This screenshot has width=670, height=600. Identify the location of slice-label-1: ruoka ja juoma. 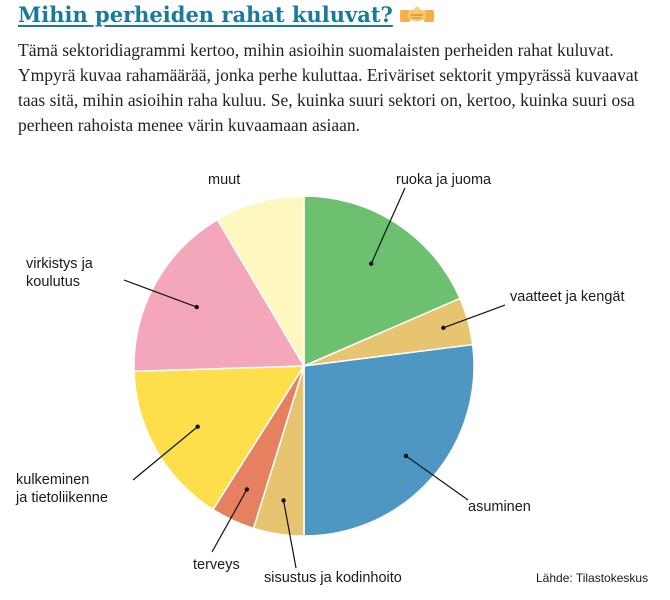
(444, 180).